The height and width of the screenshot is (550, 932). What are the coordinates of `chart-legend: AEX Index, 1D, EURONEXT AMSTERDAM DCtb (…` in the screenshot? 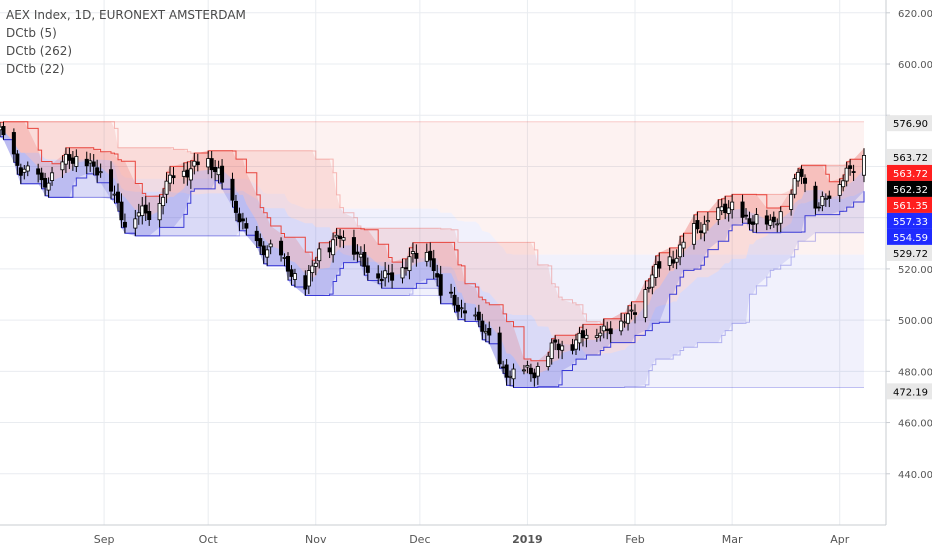 It's located at (126, 42).